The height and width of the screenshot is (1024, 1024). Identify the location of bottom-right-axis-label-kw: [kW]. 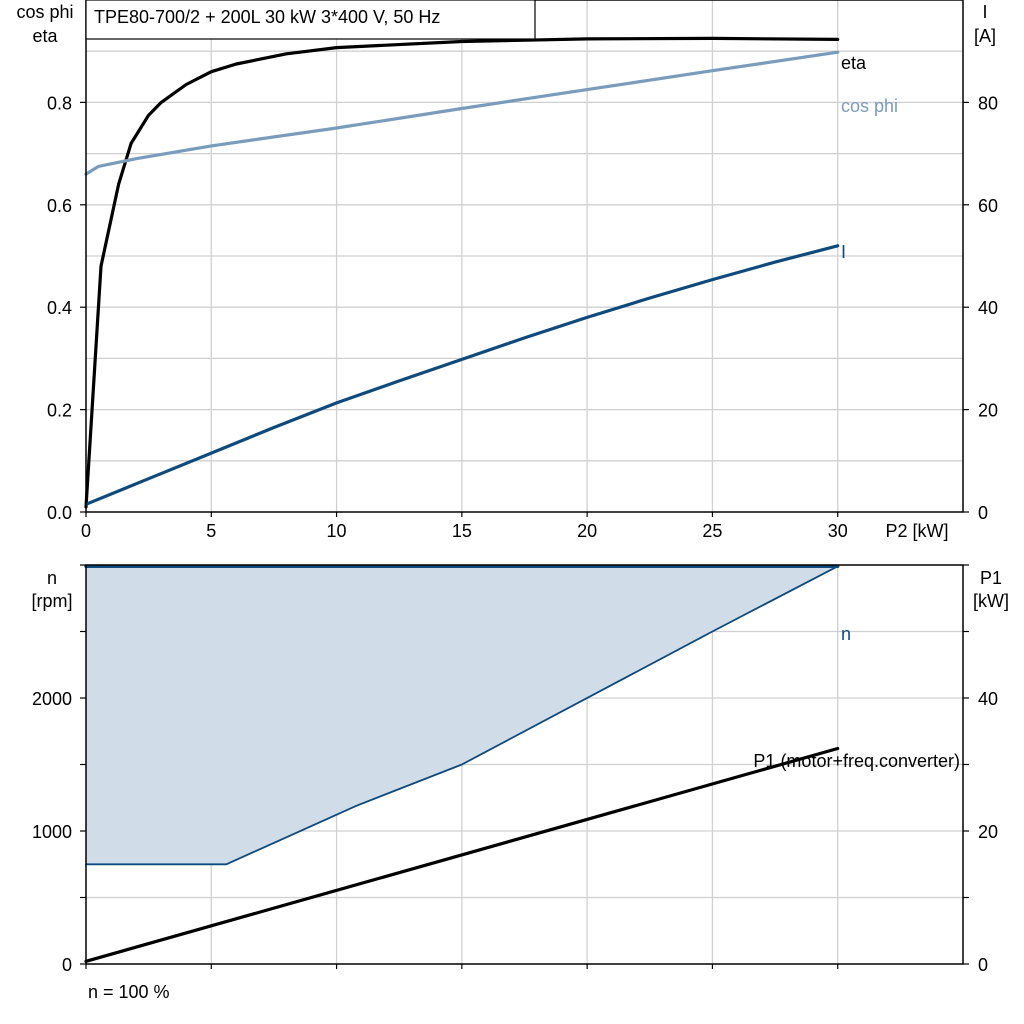
(991, 601).